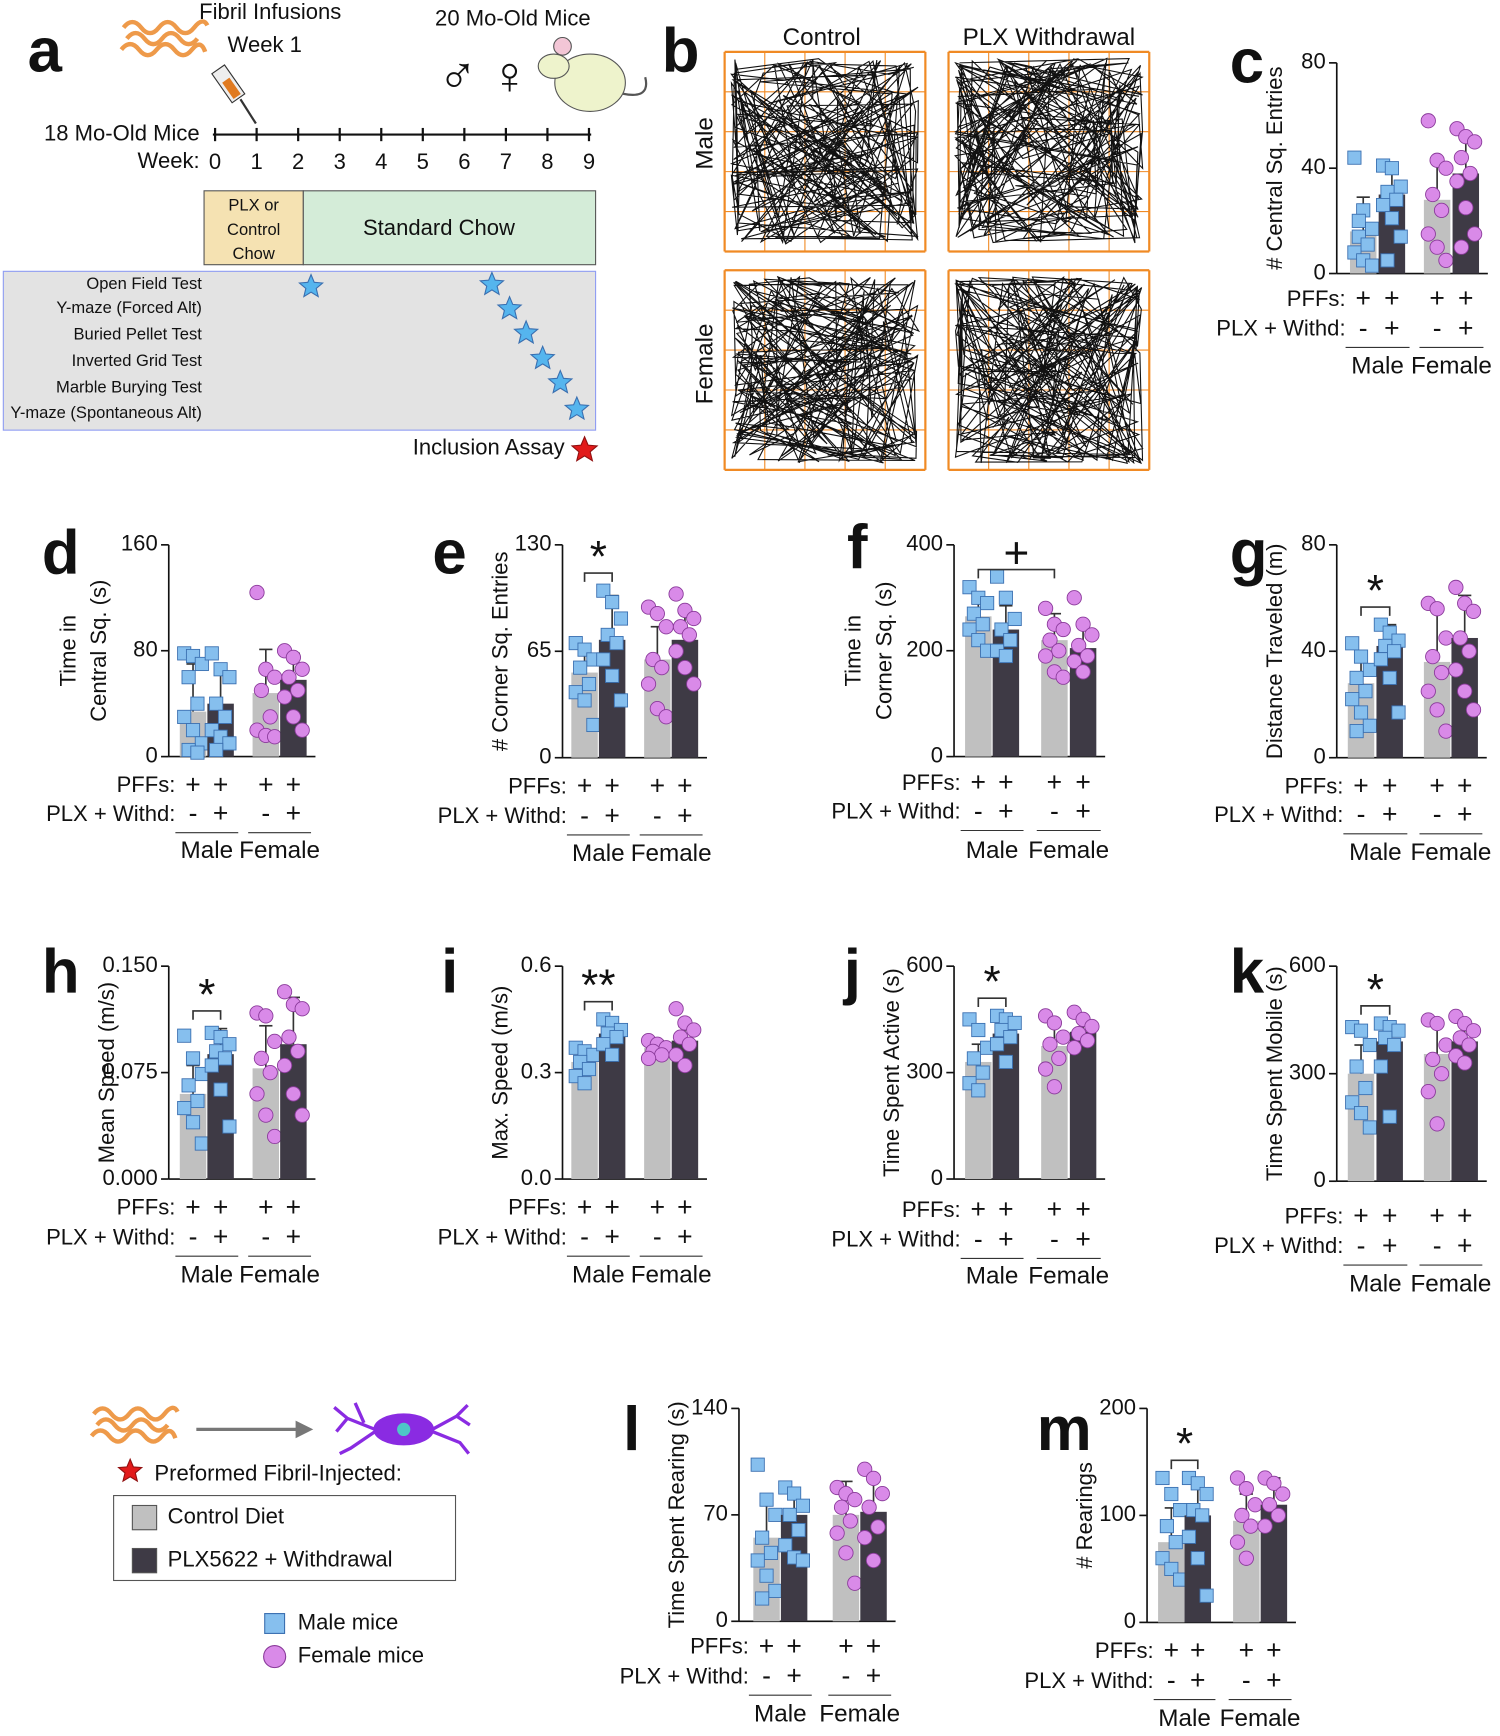 Image resolution: width=1500 pixels, height=1736 pixels. I want to click on y-axis-label: # Rearings, so click(1084, 1515).